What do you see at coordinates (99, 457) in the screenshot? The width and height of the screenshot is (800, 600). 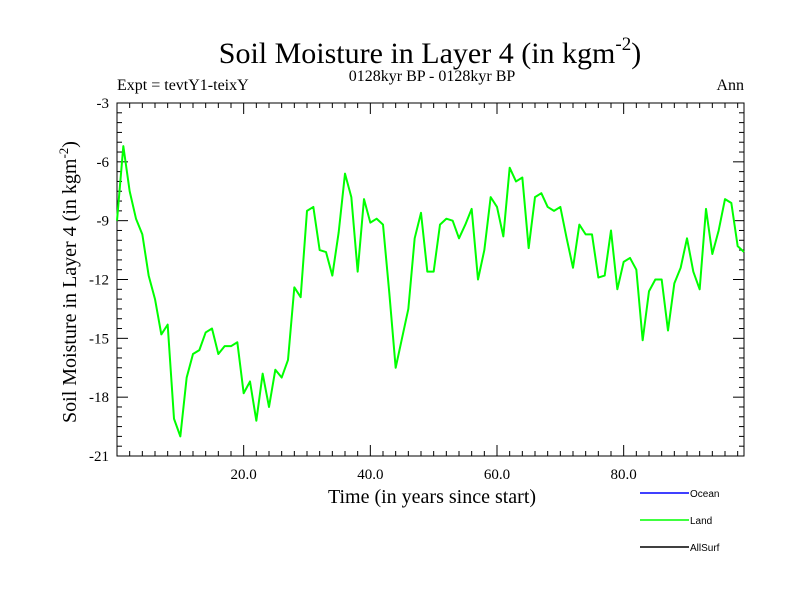 I see `y-tick-label: -21` at bounding box center [99, 457].